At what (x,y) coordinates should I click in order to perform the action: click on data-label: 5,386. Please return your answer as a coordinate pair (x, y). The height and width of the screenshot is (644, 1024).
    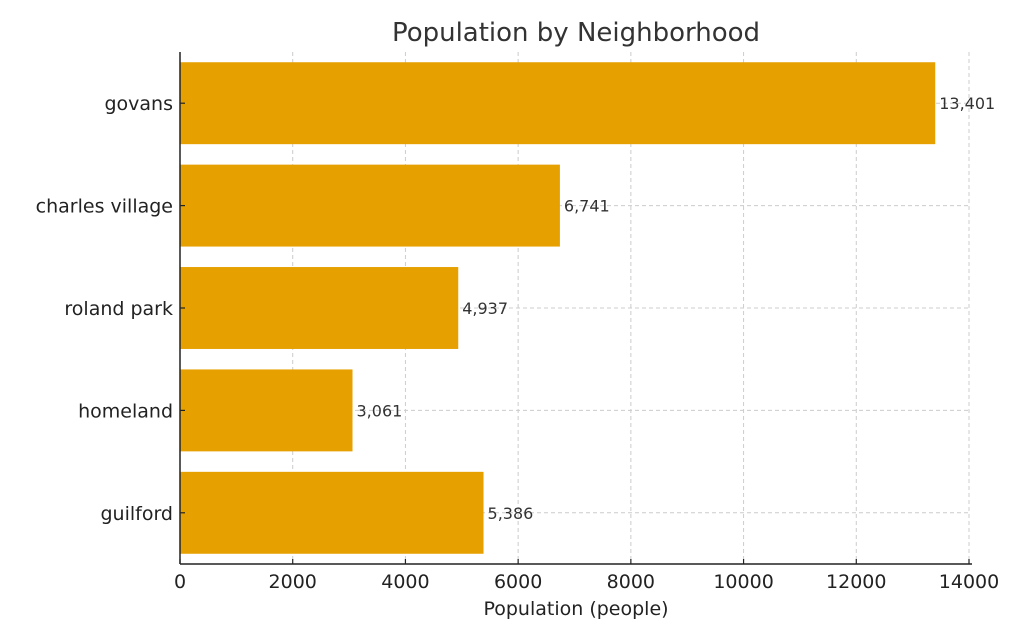
    Looking at the image, I should click on (511, 513).